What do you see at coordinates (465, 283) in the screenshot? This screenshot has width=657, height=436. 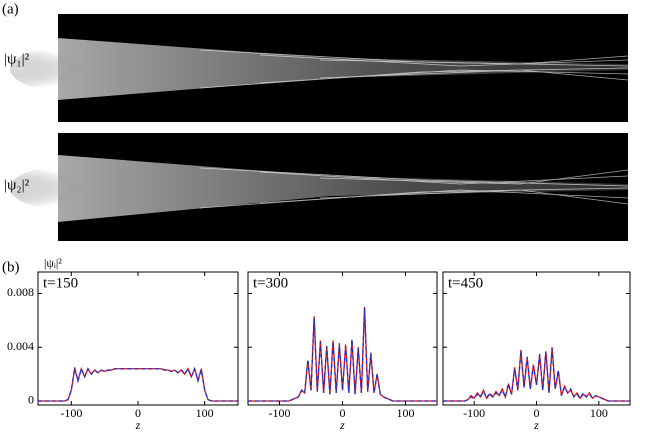 I see `chart-title: t=450` at bounding box center [465, 283].